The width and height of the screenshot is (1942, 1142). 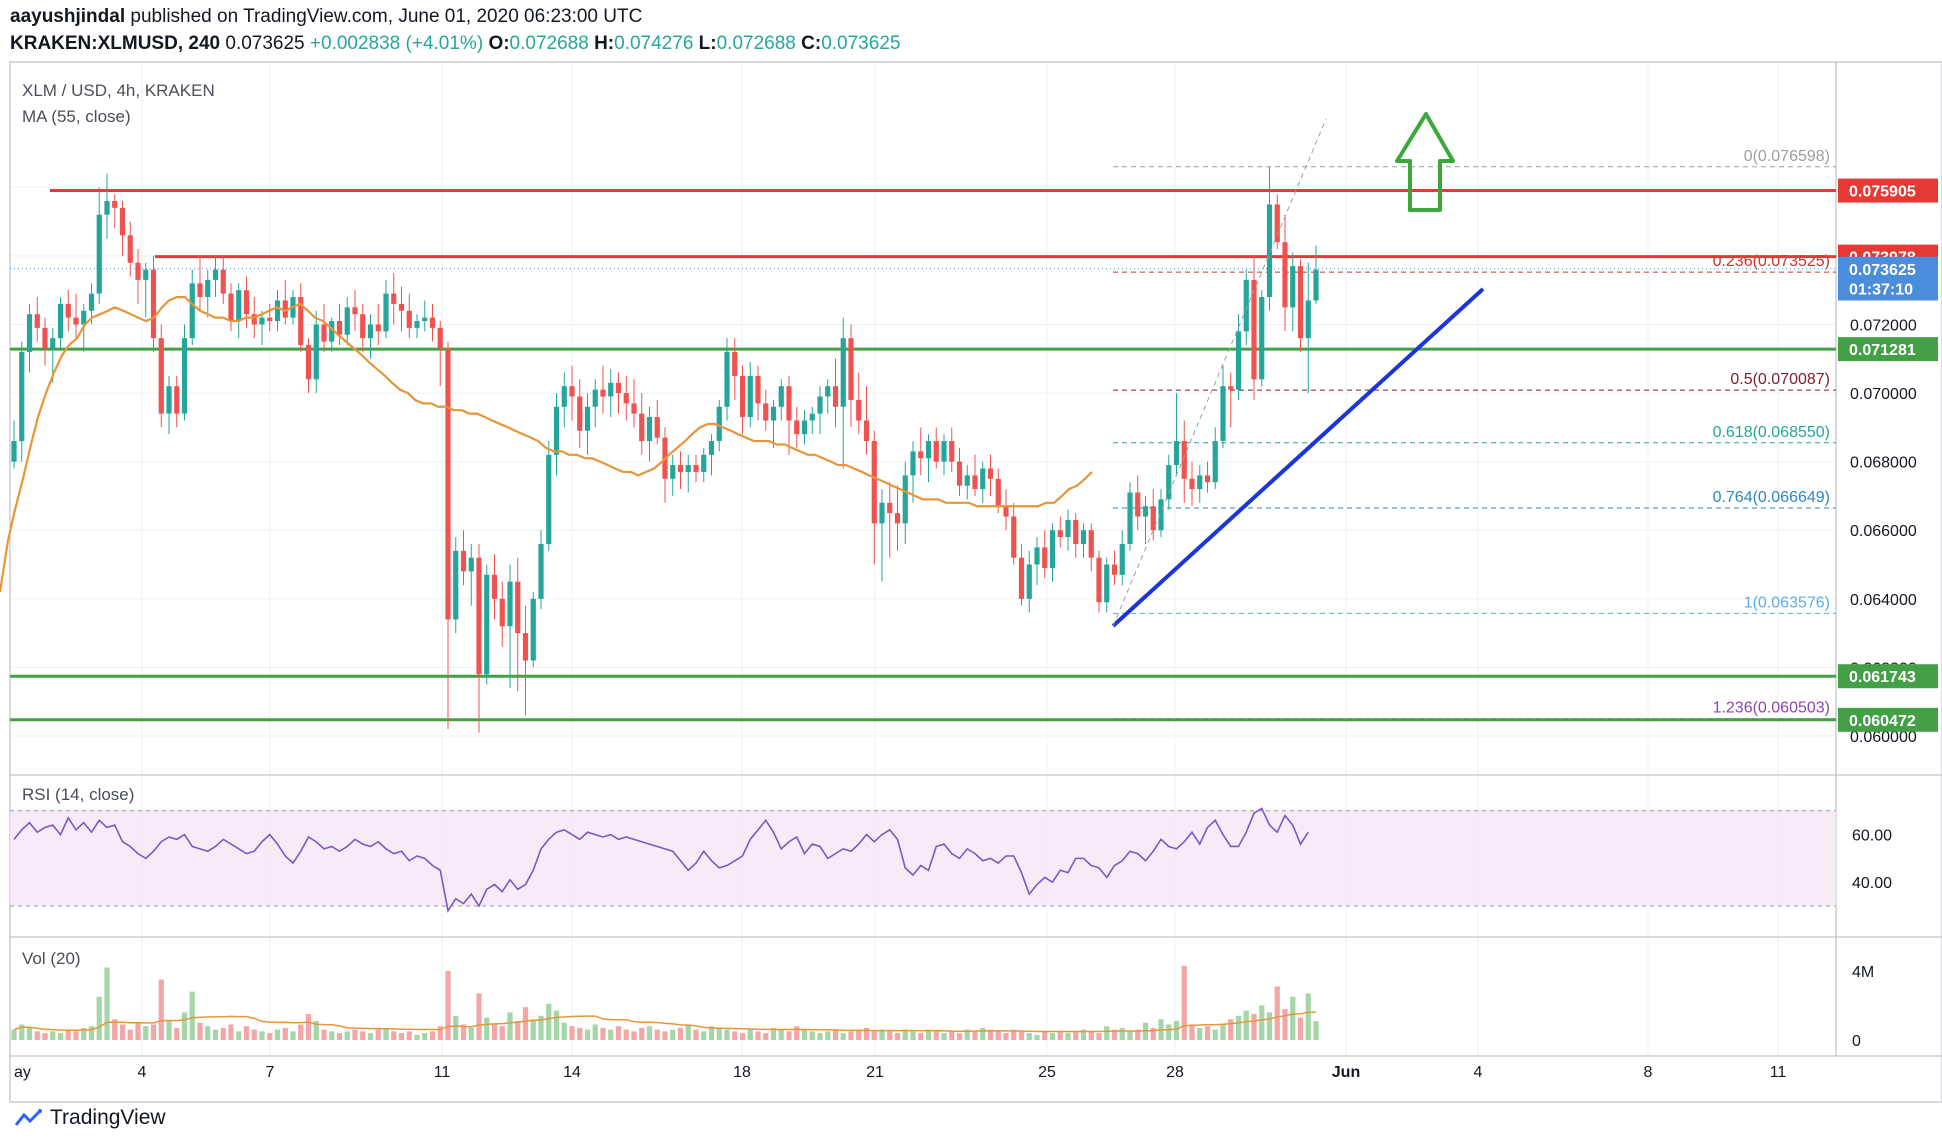 I want to click on rsi-tick-label: 40.00, so click(x=1872, y=883).